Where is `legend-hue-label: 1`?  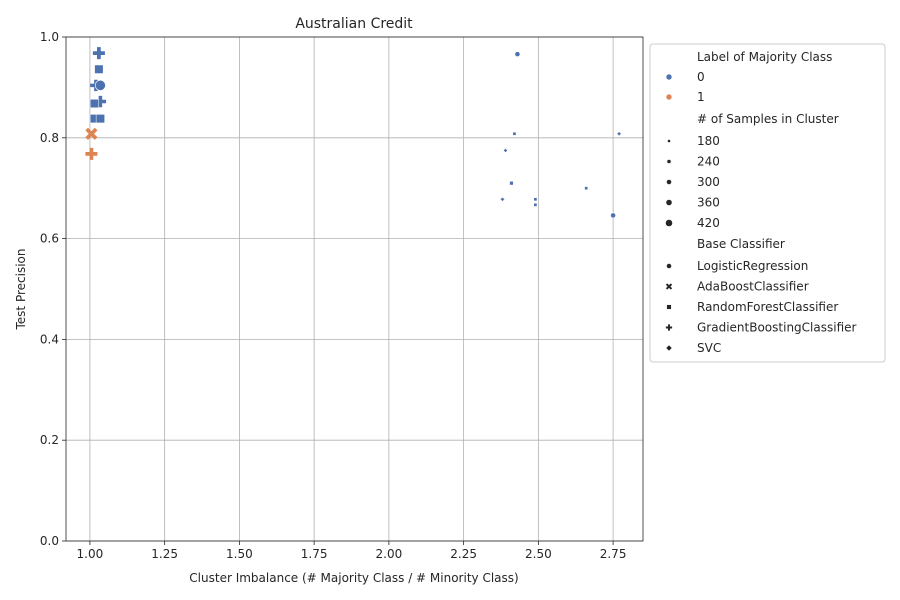
legend-hue-label: 1 is located at coordinates (701, 97).